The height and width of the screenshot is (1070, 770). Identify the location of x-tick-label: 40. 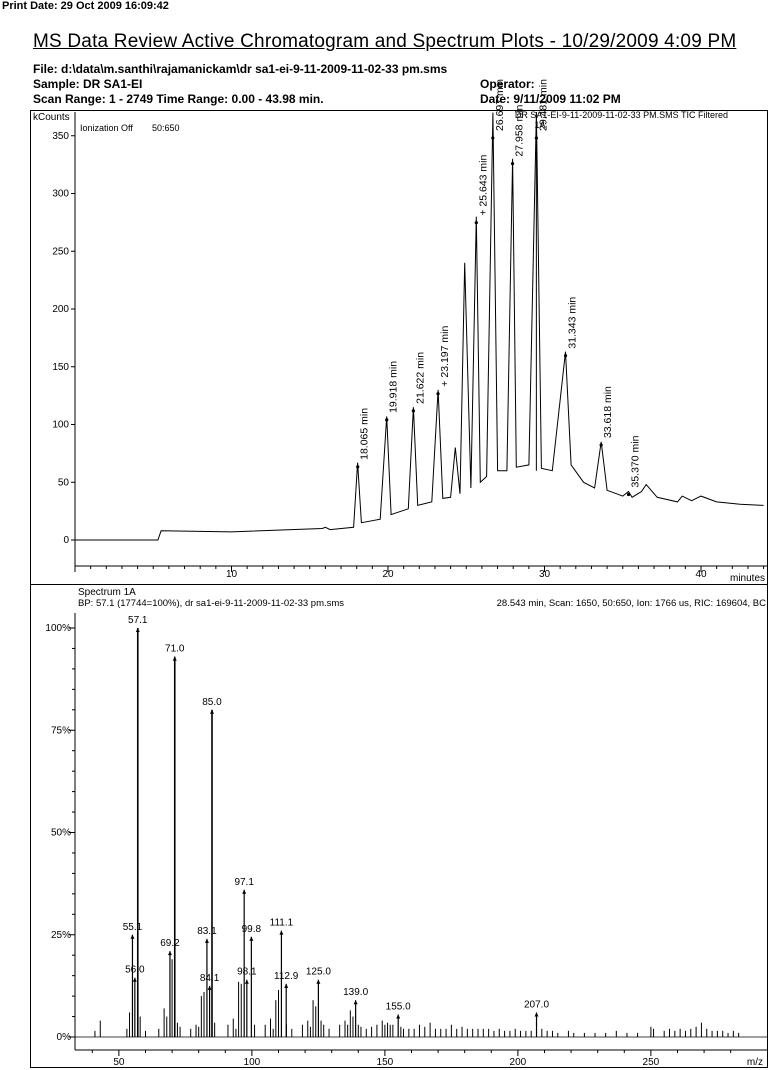
(701, 574).